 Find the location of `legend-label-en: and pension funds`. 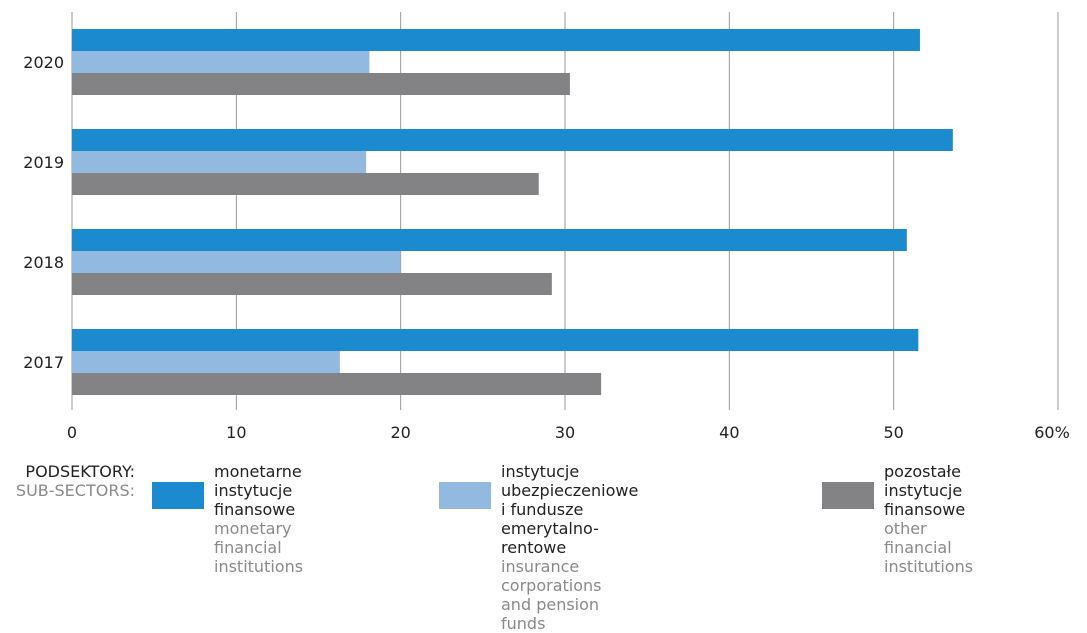

legend-label-en: and pension funds is located at coordinates (550, 614).